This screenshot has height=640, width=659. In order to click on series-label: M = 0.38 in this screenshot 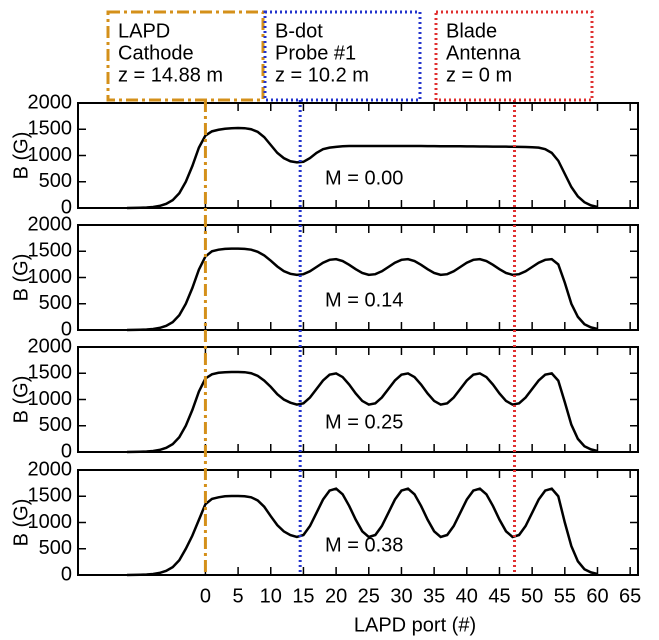, I will do `click(364, 545)`.